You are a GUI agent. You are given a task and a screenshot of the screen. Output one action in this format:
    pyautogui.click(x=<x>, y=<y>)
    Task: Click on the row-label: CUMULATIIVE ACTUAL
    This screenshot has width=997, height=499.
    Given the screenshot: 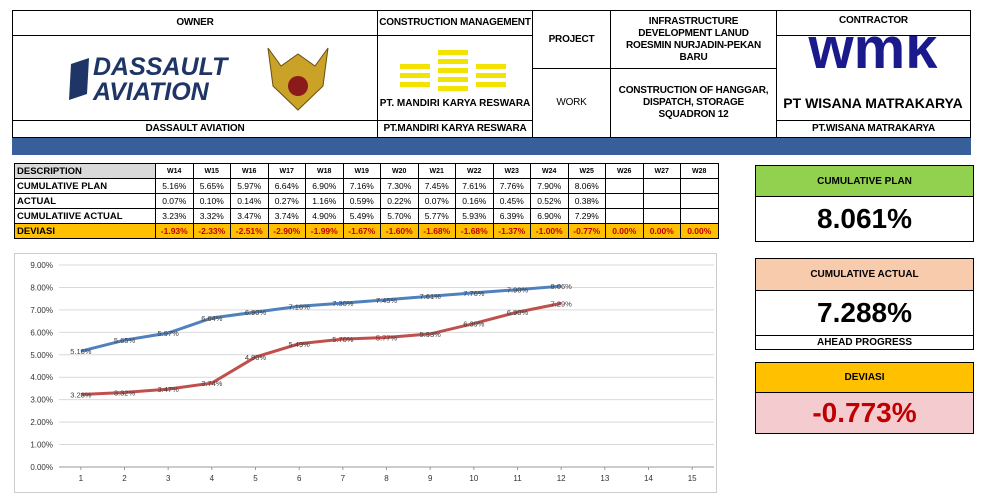 What is the action you would take?
    pyautogui.click(x=85, y=216)
    